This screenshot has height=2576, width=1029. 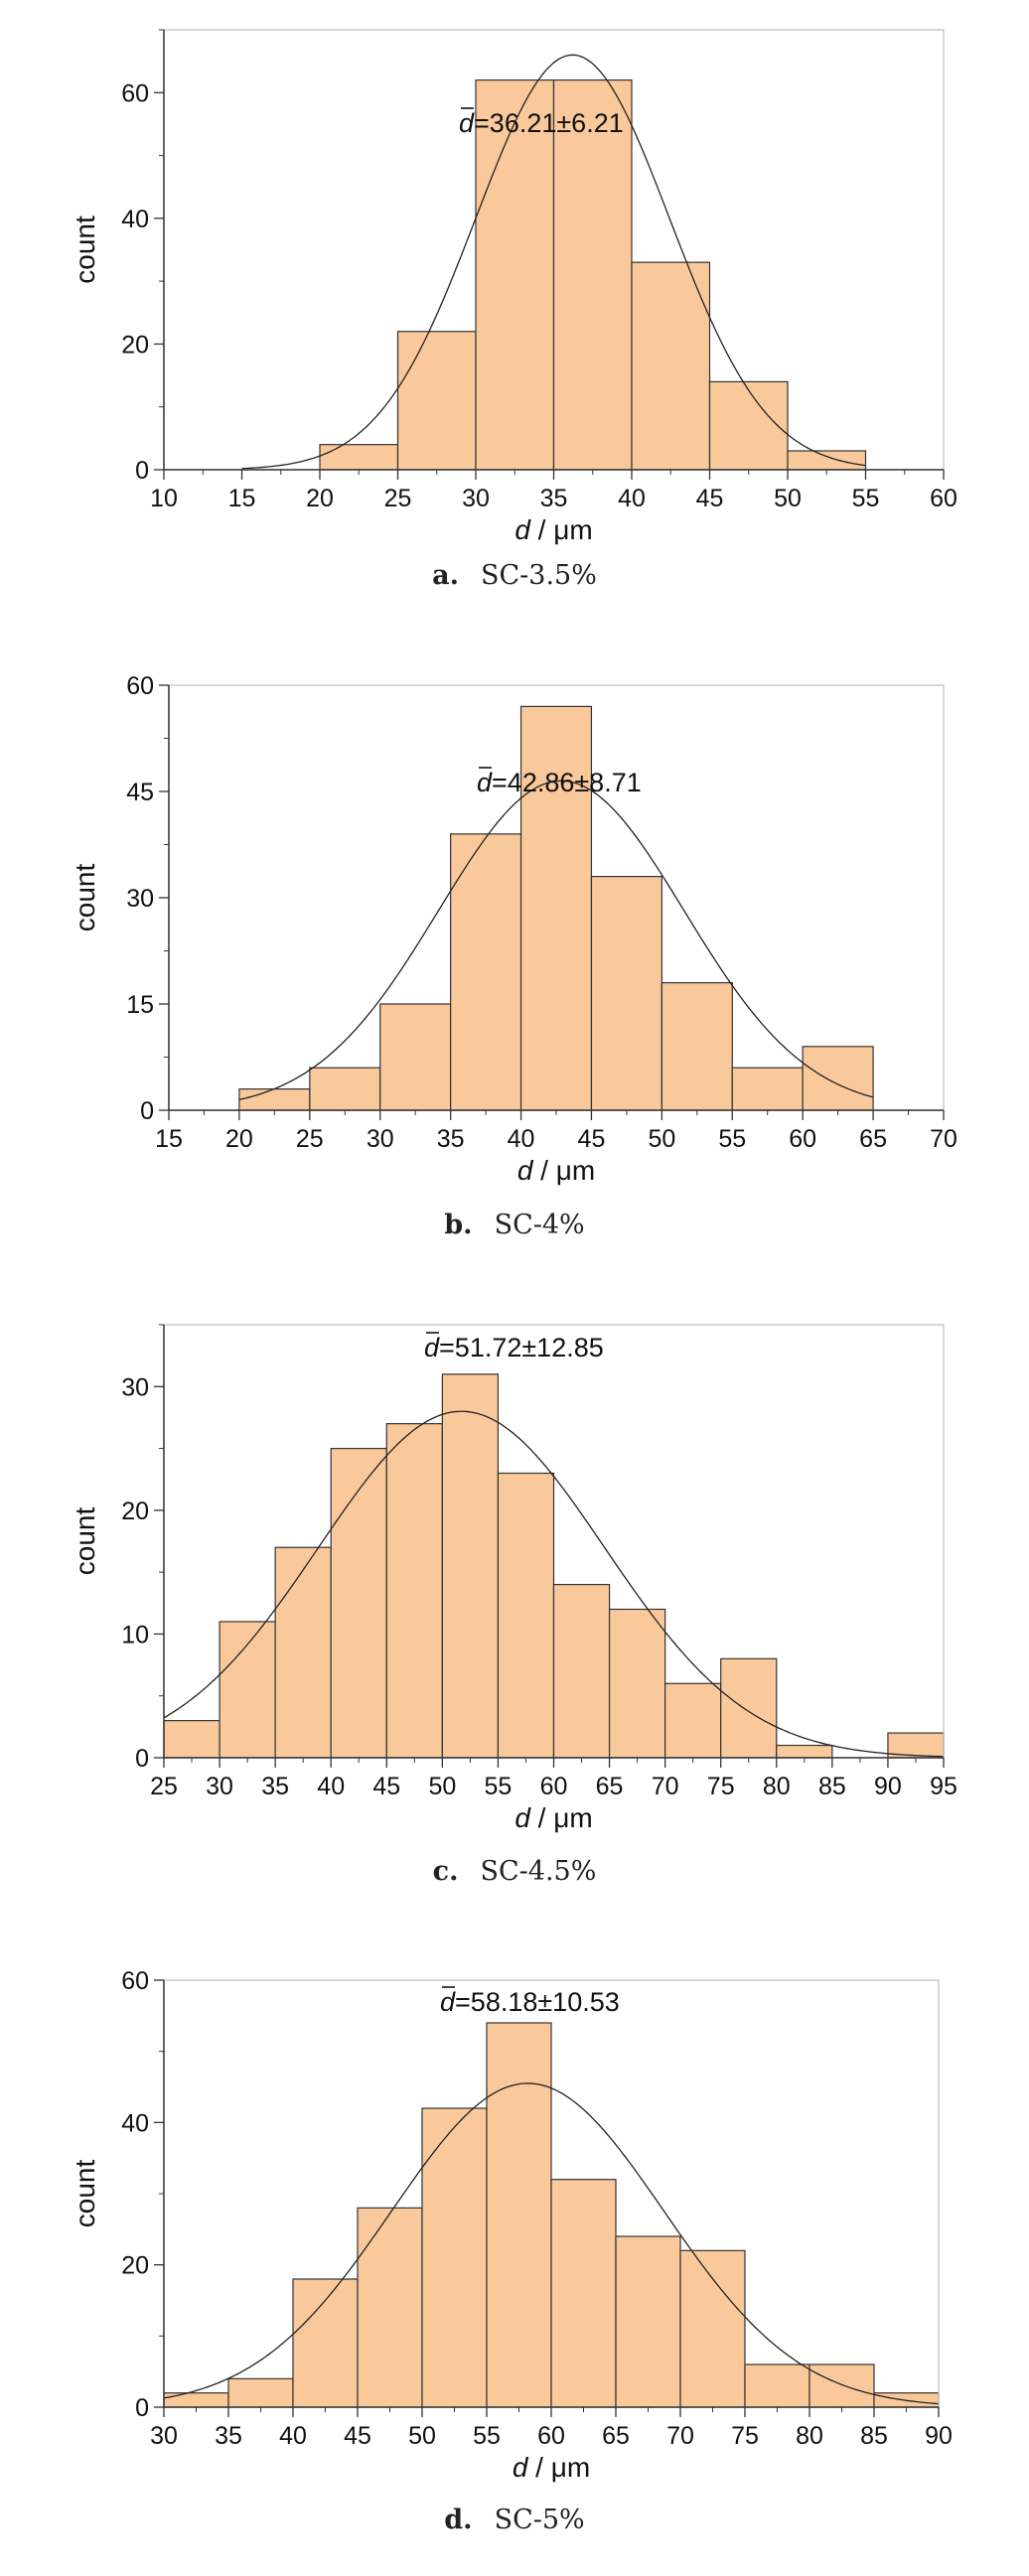 I want to click on panel-caption: b. SC-4%, so click(x=514, y=1225).